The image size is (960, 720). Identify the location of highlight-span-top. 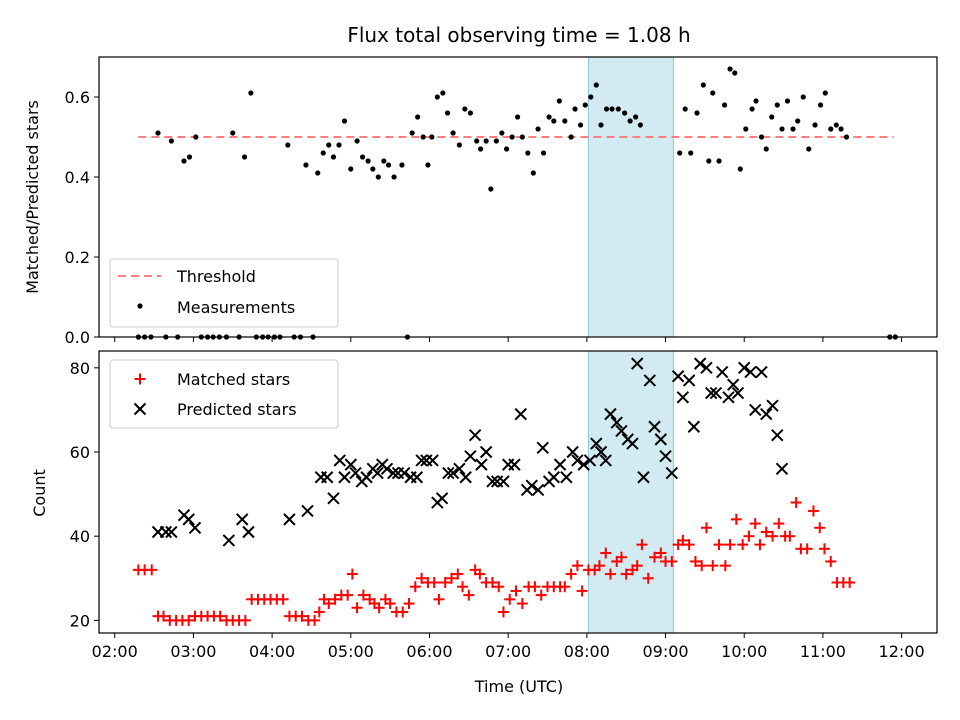
(630, 197).